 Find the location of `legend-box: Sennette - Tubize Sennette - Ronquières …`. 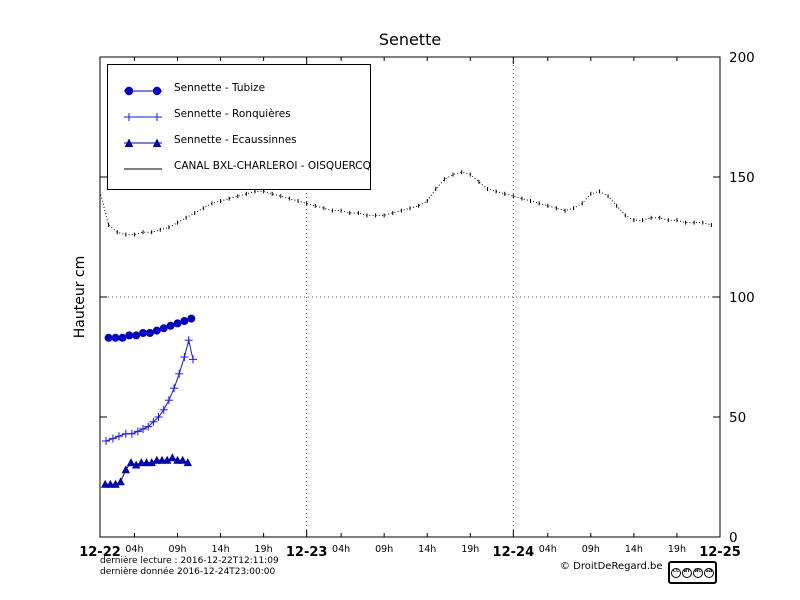

legend-box: Sennette - Tubize Sennette - Ronquières … is located at coordinates (239, 127).